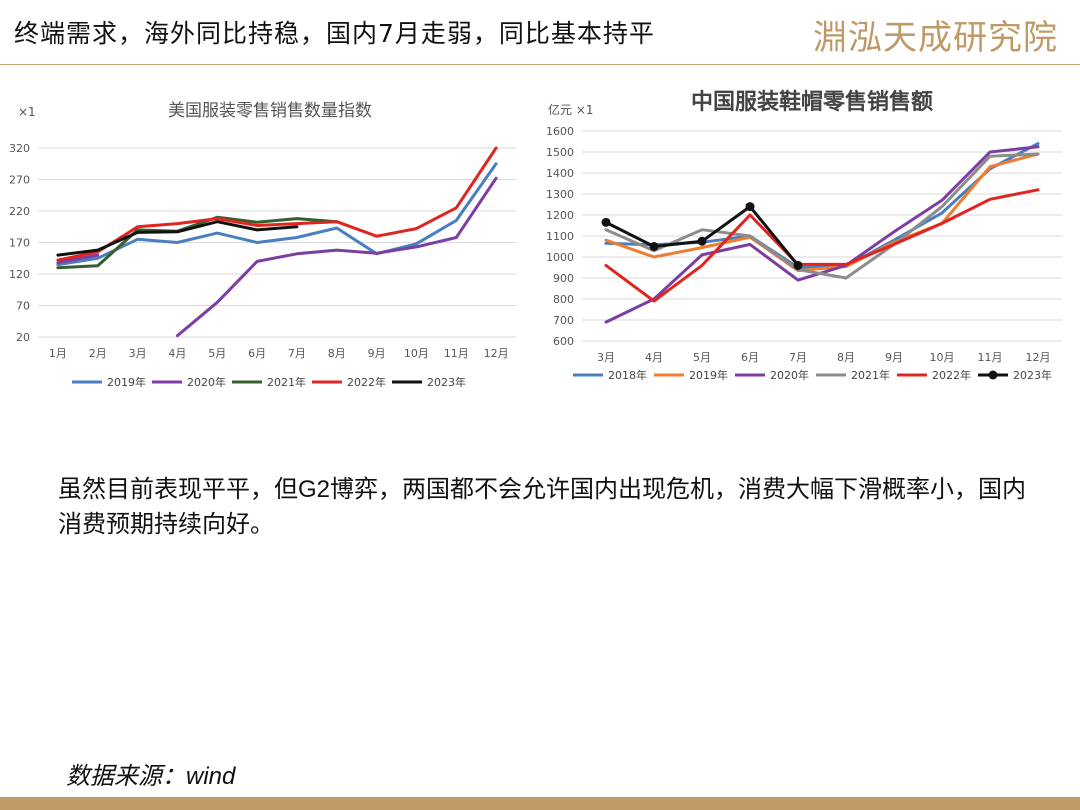 The image size is (1080, 810). Describe the element at coordinates (560, 236) in the screenshot. I see `y-tick-label: 1100` at that location.